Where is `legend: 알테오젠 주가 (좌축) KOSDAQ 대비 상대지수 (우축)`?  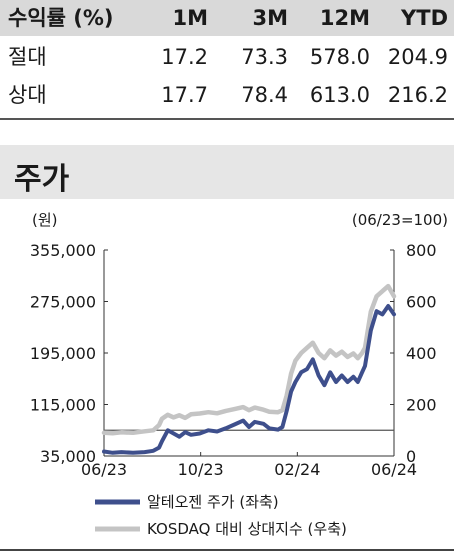
legend: 알테오젠 주가 (좌축) KOSDAQ 대비 상대지수 (우축) is located at coordinates (221, 515).